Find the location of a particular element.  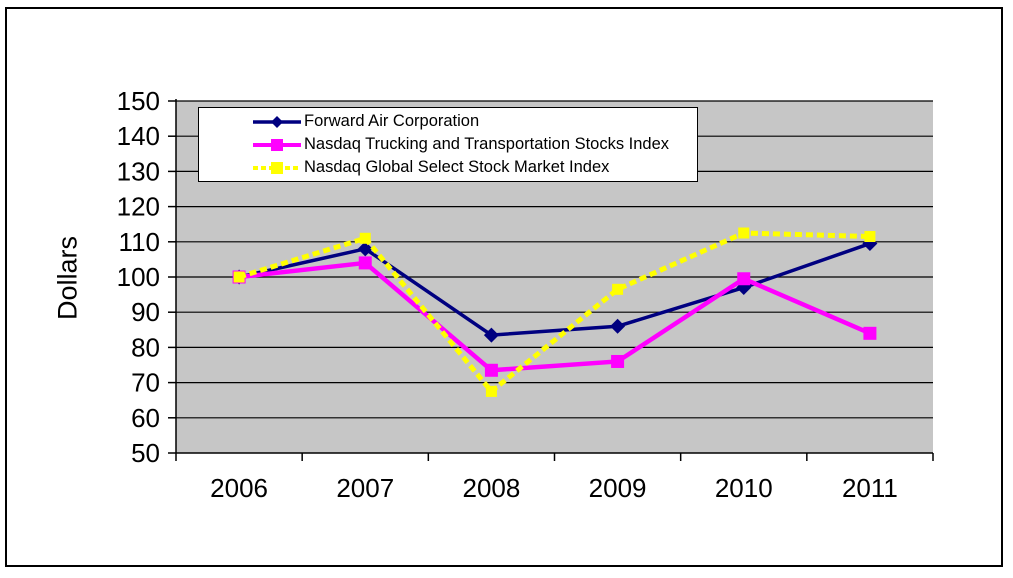

y-tick-label: 90 is located at coordinates (145, 312).